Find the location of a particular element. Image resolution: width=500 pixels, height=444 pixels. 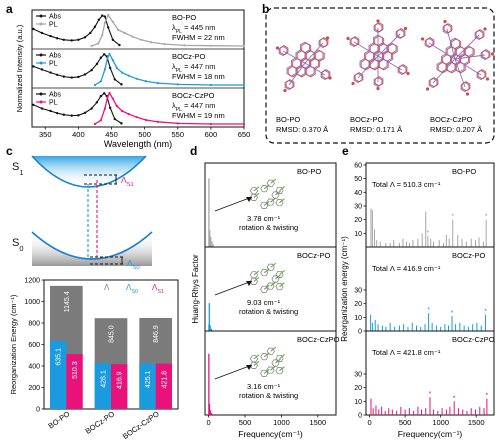

x-axis-label: Wavelength (nm) is located at coordinates (138, 144).